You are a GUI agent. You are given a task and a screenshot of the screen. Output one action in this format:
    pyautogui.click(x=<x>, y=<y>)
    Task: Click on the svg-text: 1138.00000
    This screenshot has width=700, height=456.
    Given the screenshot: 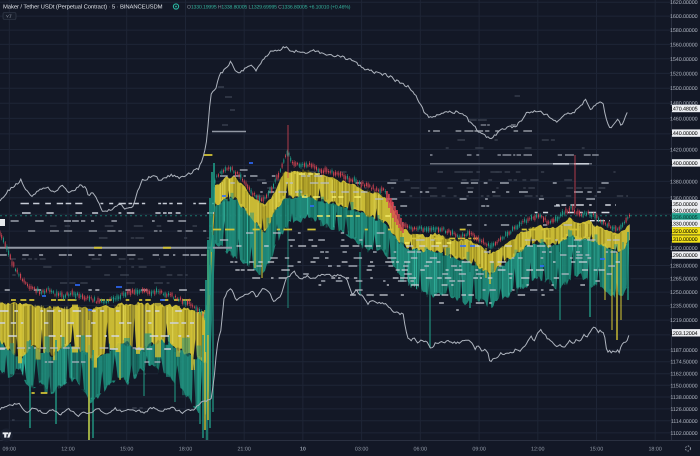 What is the action you would take?
    pyautogui.click(x=683, y=398)
    